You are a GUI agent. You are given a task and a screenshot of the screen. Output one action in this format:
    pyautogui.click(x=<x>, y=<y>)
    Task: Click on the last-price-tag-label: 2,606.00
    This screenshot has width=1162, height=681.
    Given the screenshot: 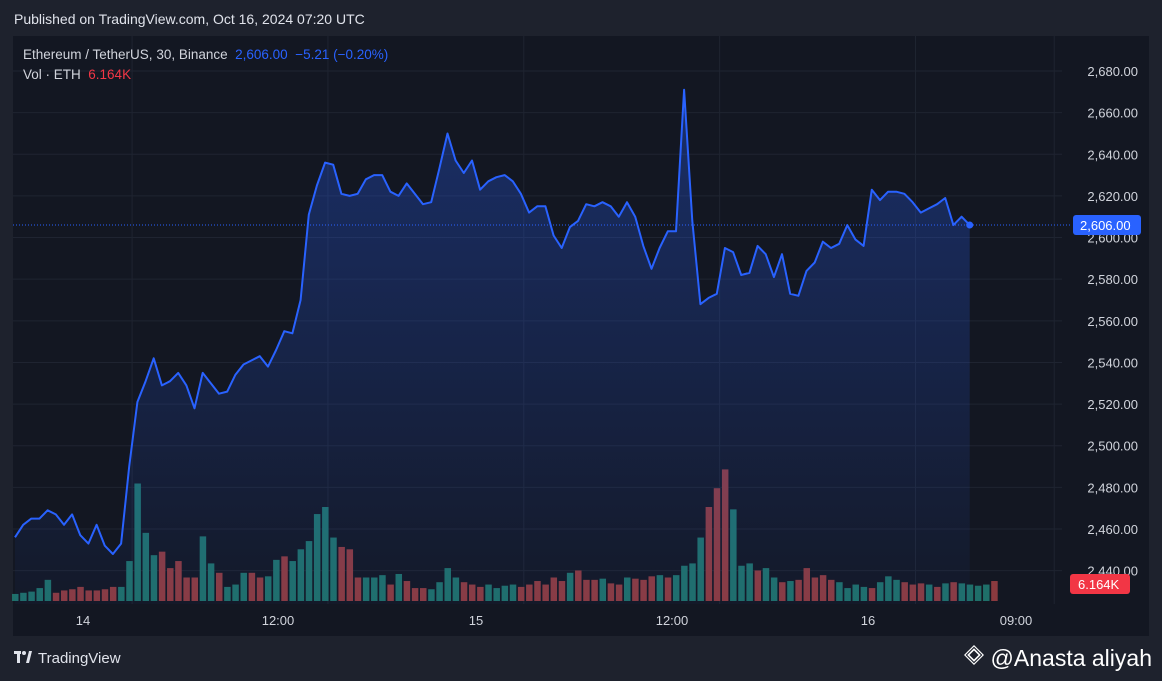 What is the action you would take?
    pyautogui.click(x=1105, y=225)
    